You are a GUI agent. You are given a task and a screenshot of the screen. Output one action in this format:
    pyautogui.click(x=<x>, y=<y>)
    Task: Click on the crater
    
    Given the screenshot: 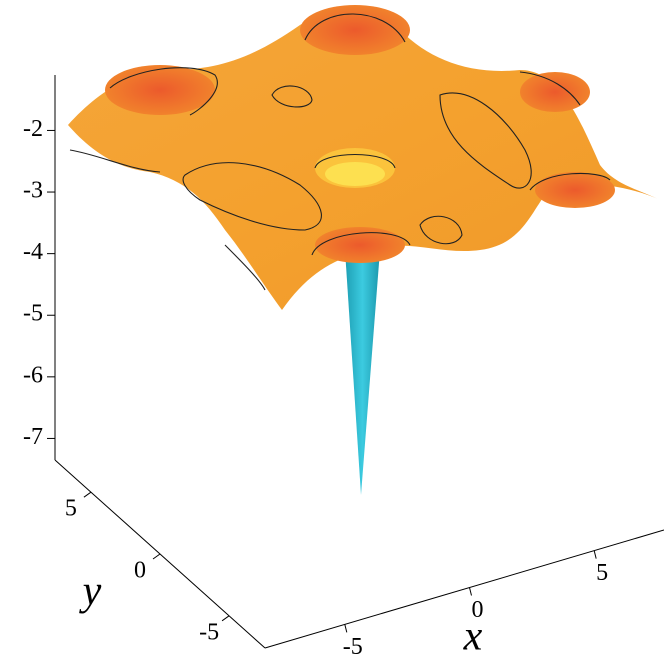 What is the action you would take?
    pyautogui.click(x=355, y=174)
    